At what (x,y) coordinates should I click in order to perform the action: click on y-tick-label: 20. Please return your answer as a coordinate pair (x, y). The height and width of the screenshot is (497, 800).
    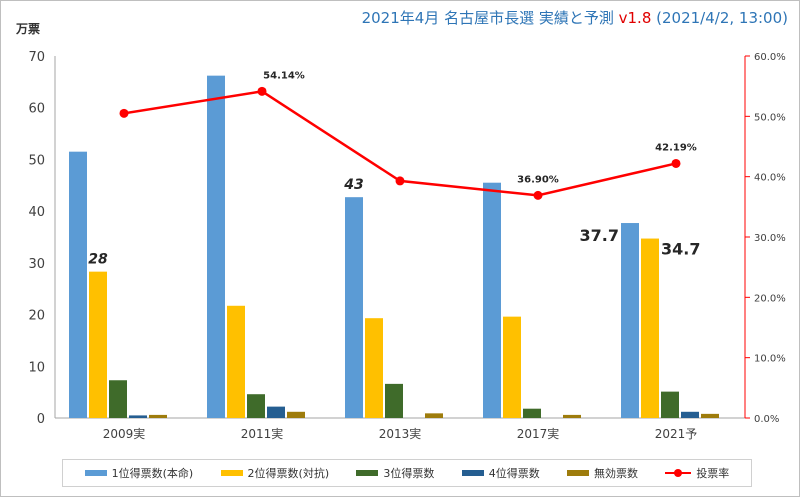
    Looking at the image, I should click on (36, 316).